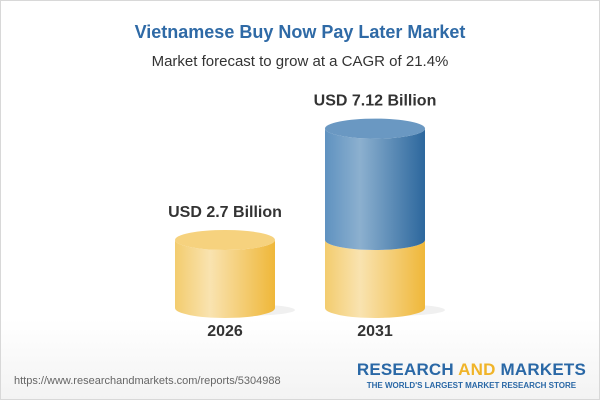  Describe the element at coordinates (225, 212) in the screenshot. I see `data-label: USD 2.7 Billion` at that location.